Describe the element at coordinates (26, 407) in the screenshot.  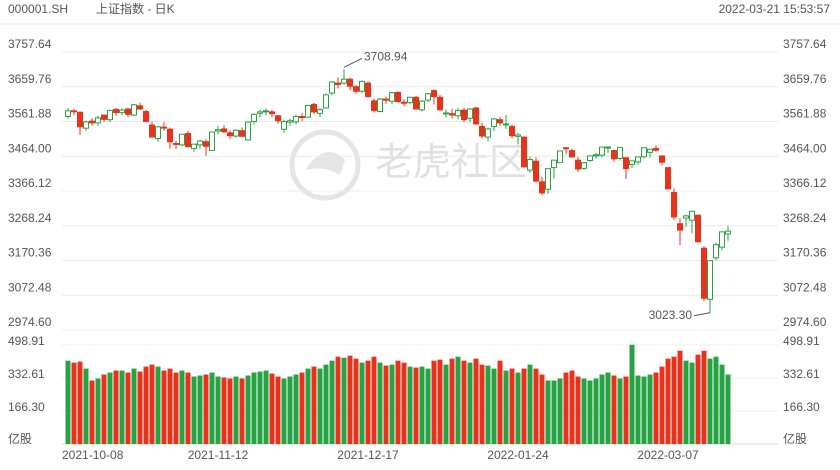
I see `y2-tick-label: 166.30` at that location.